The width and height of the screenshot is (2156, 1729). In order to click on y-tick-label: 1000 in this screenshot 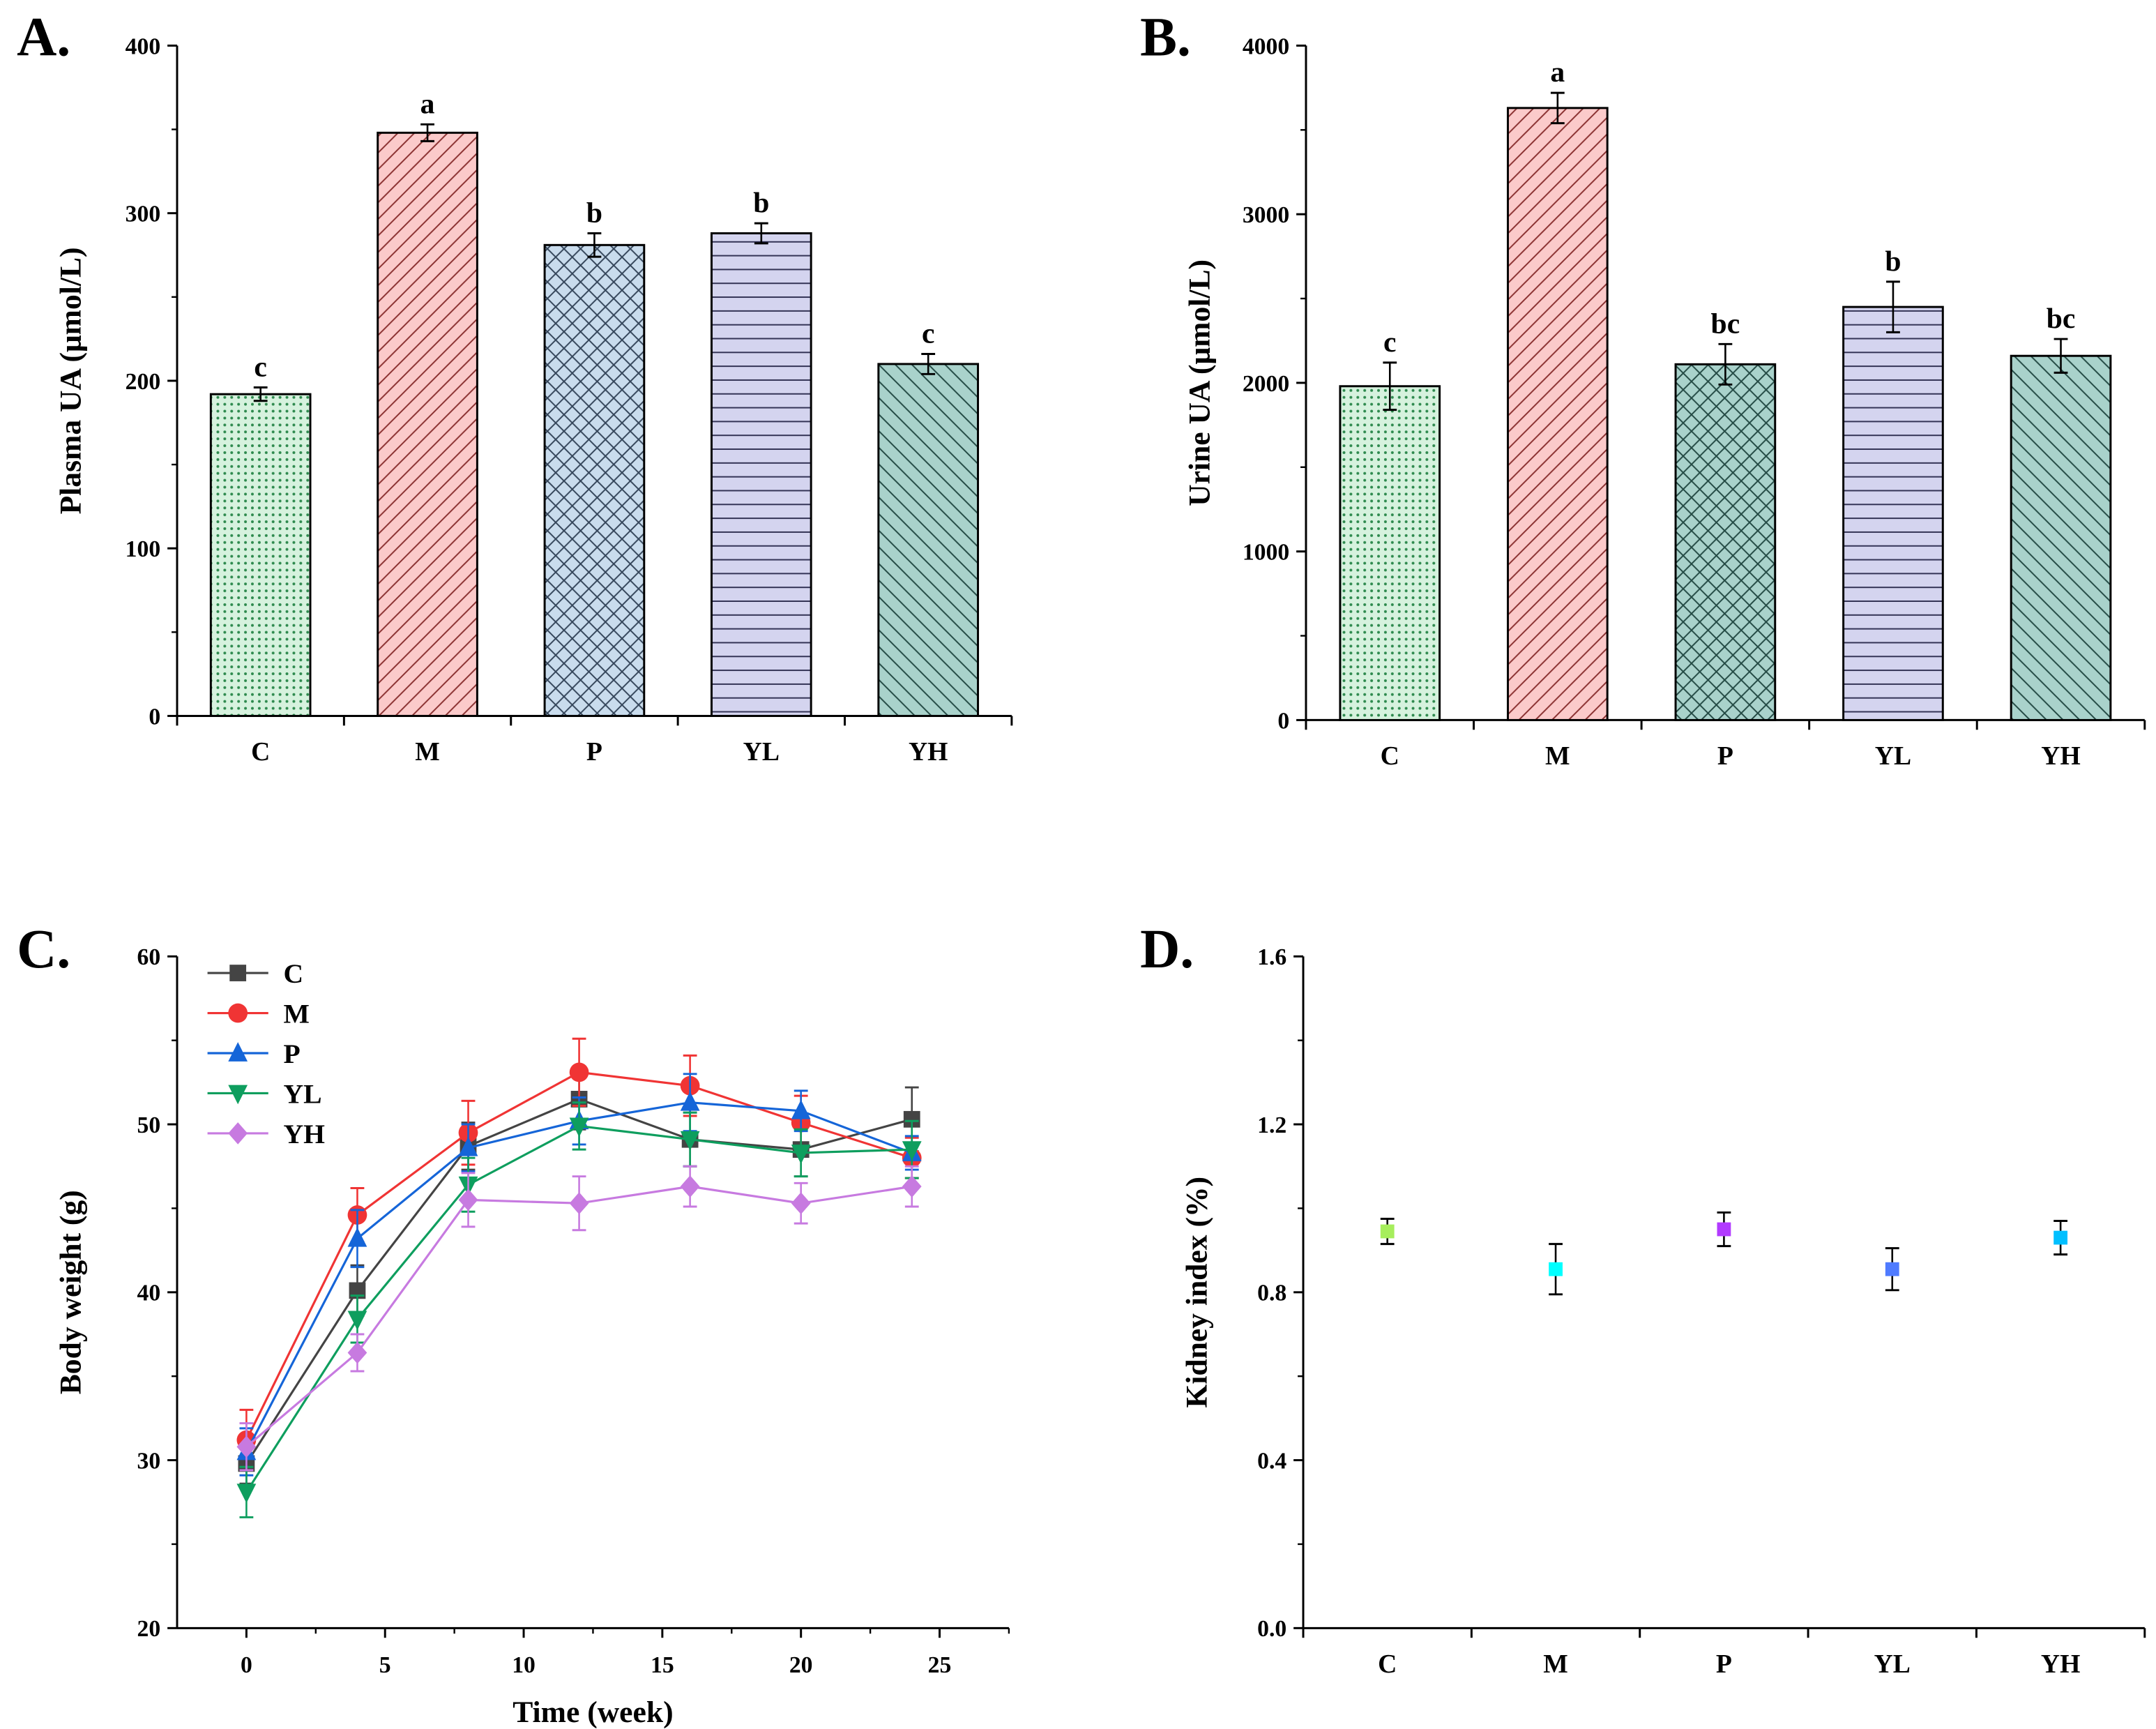, I will do `click(1266, 553)`.